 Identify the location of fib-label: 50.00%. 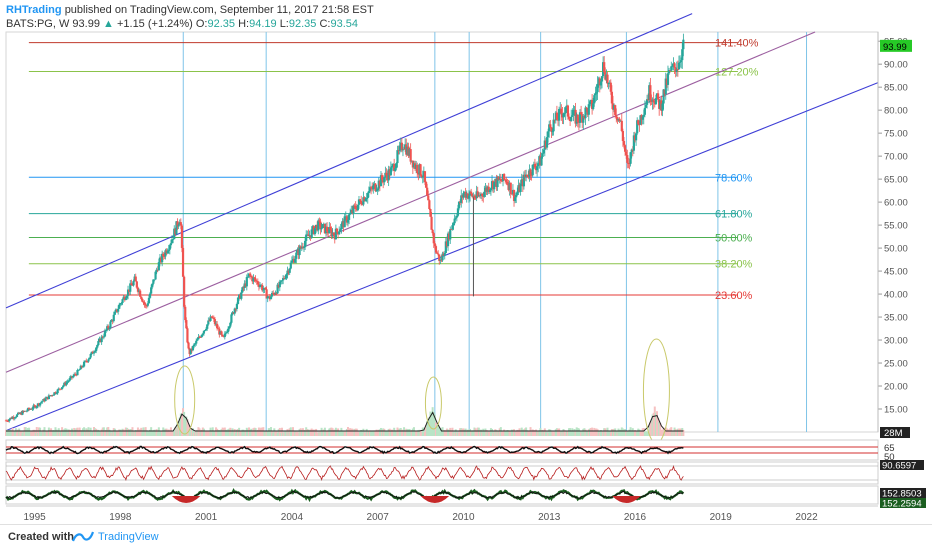
(734, 239).